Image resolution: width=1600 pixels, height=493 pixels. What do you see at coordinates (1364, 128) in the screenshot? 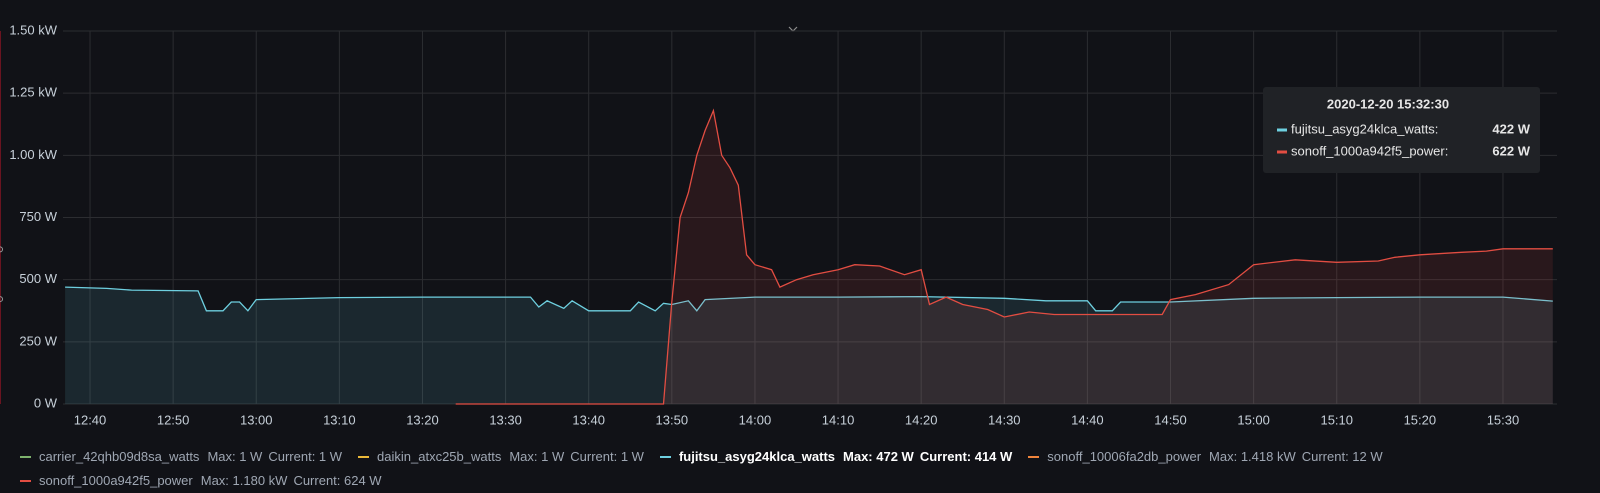
I see `tooltip-name: fujitsu_asyg24klca_watts:` at bounding box center [1364, 128].